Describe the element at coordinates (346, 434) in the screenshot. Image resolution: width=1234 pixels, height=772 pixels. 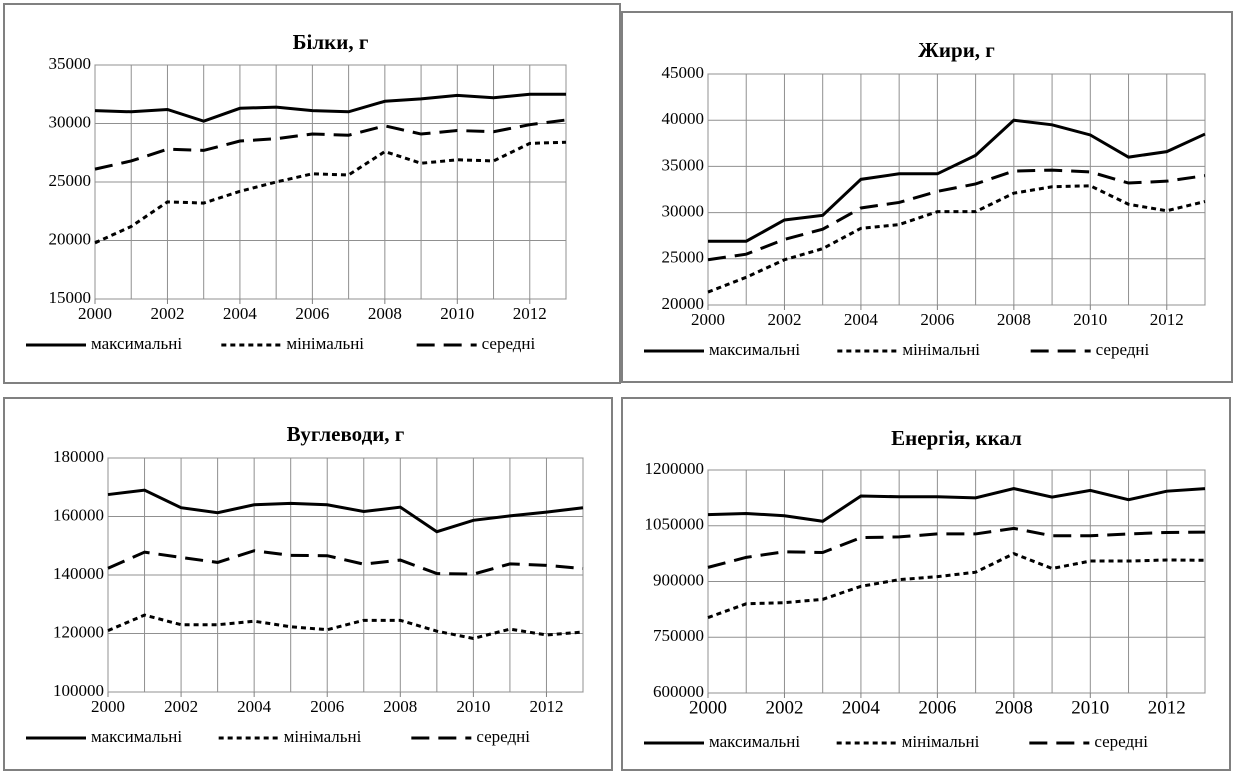
I see `chart-title: Вуглеводи, г` at that location.